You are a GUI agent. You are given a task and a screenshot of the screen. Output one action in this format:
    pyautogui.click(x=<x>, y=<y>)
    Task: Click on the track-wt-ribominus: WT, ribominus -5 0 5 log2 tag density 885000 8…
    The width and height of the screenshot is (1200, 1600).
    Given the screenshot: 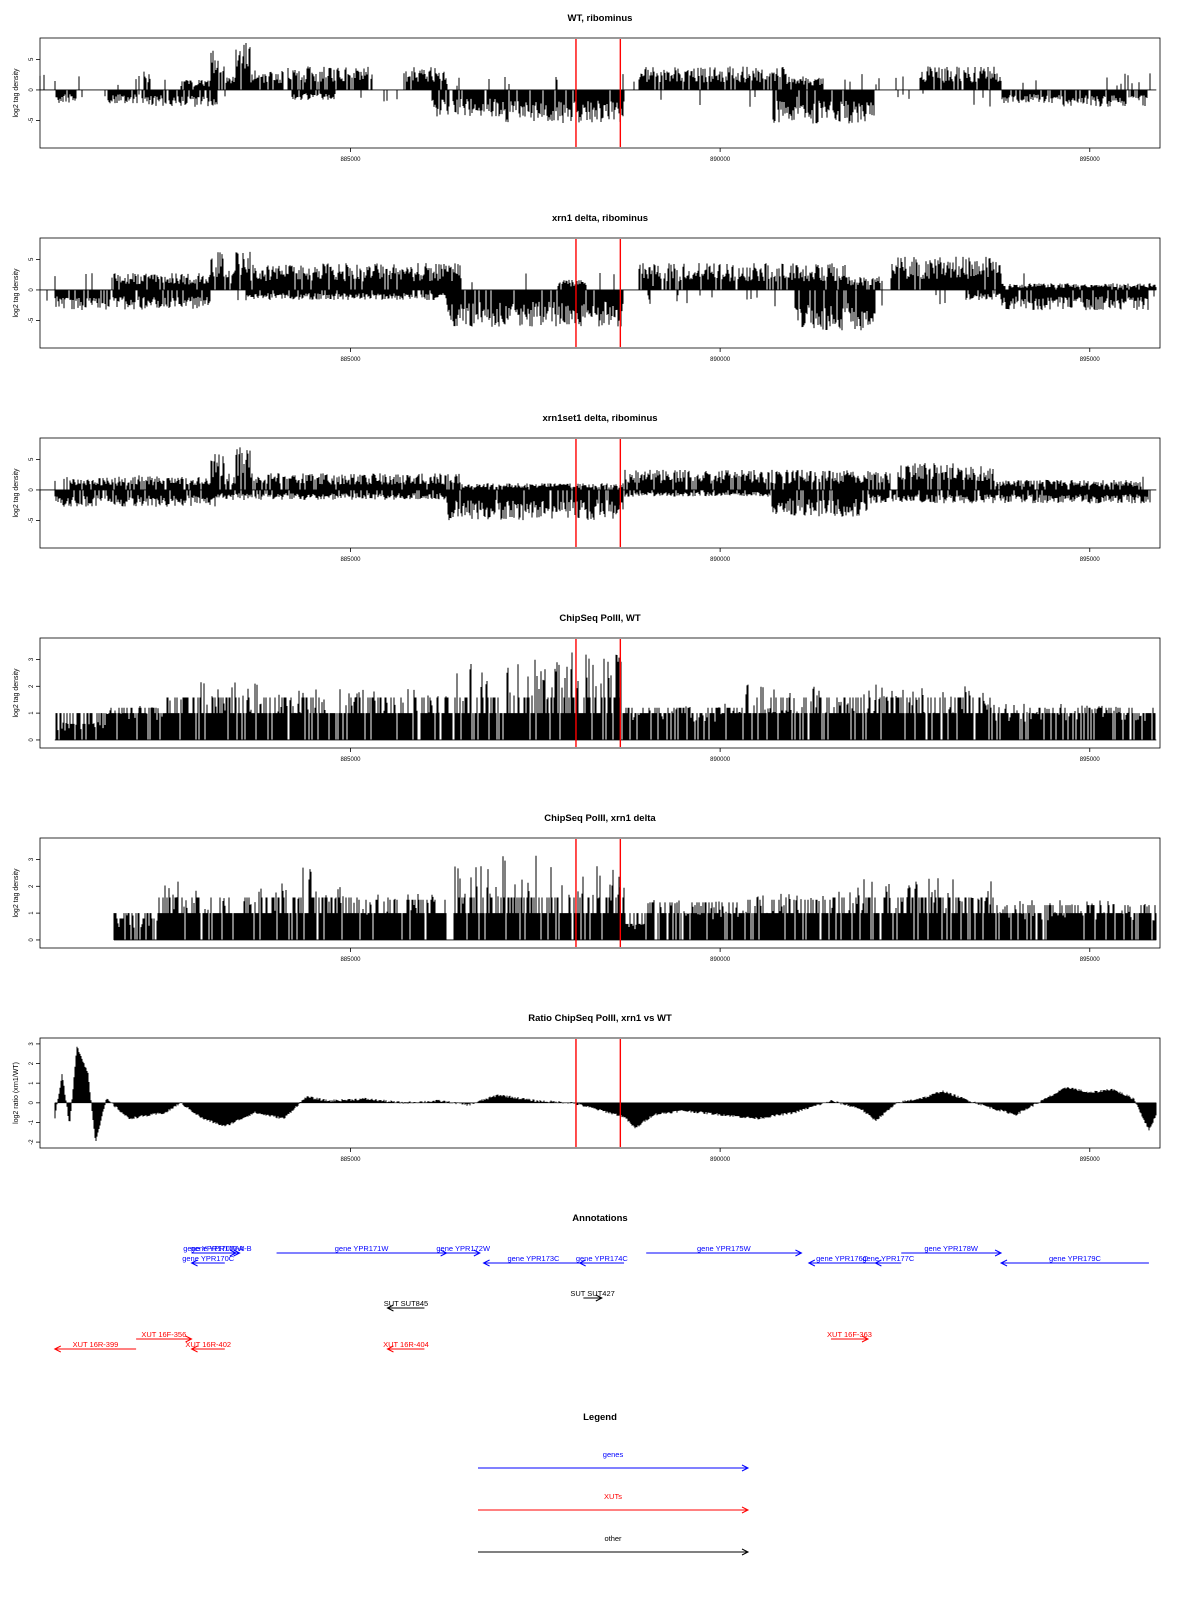 What is the action you would take?
    pyautogui.click(x=587, y=88)
    